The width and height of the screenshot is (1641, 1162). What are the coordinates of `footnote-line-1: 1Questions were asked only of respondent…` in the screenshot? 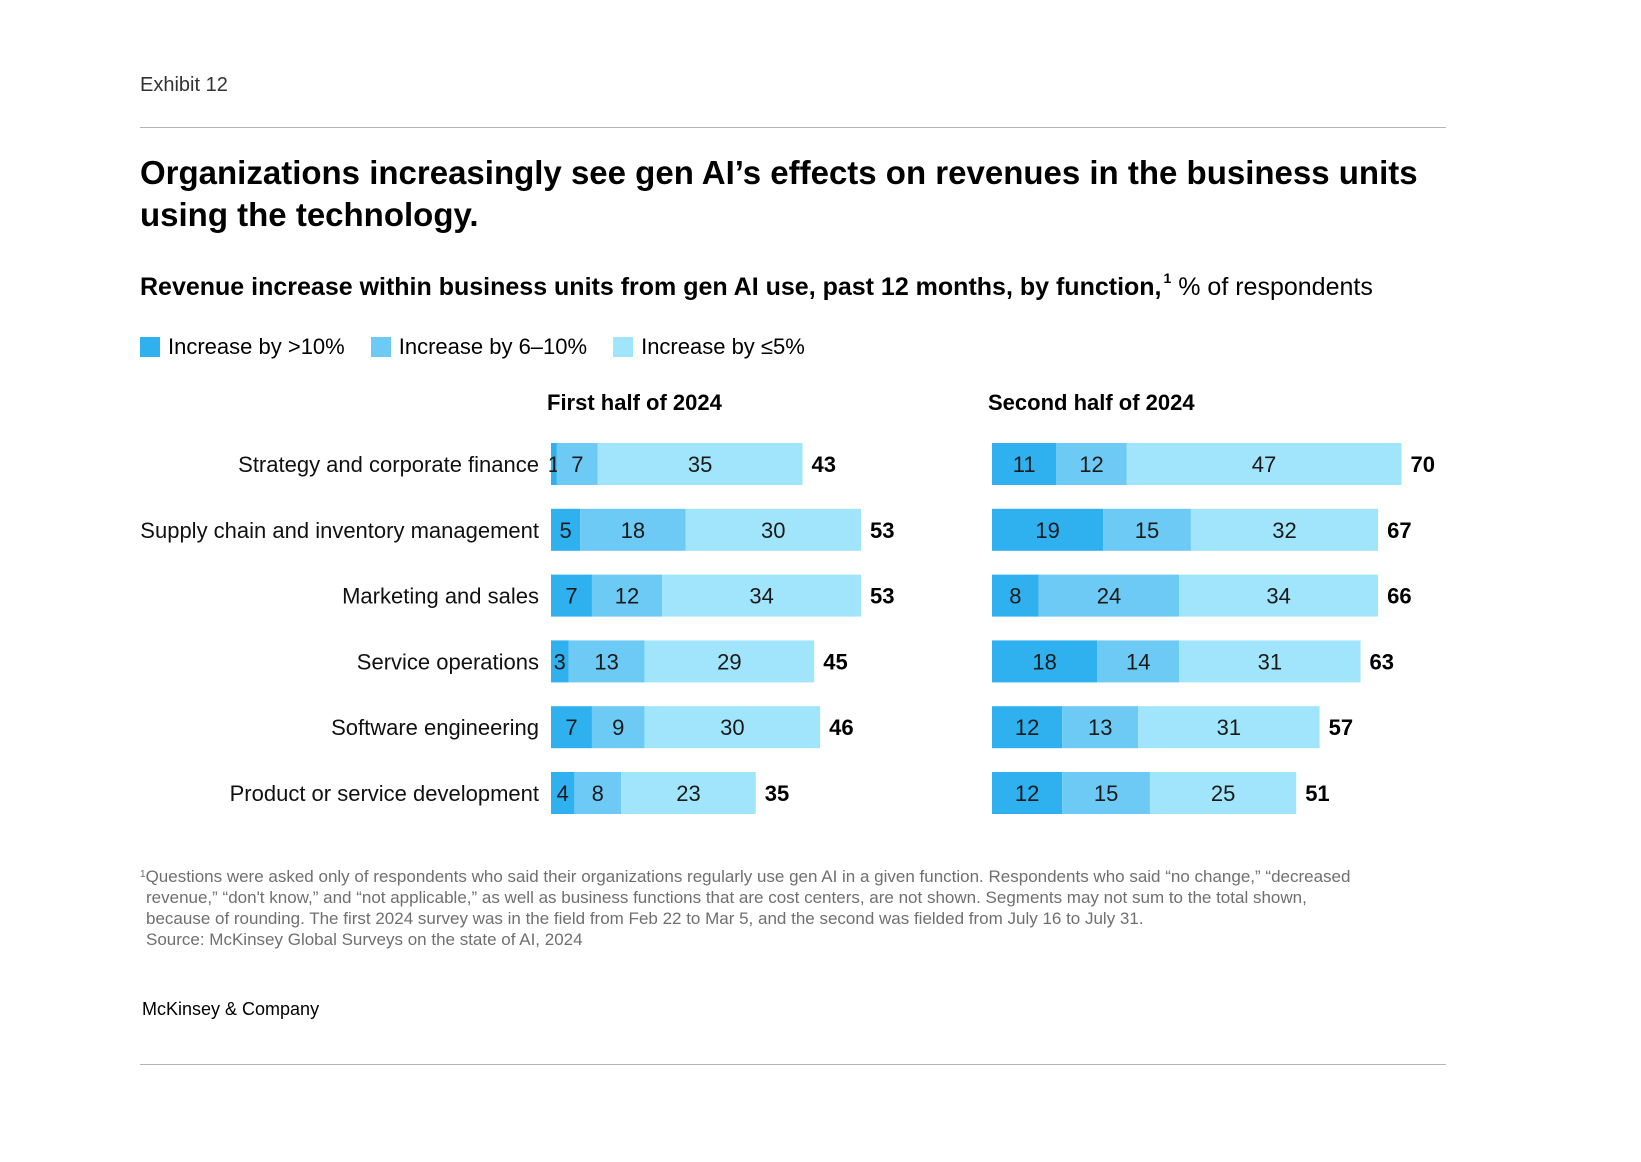 It's located at (790, 875).